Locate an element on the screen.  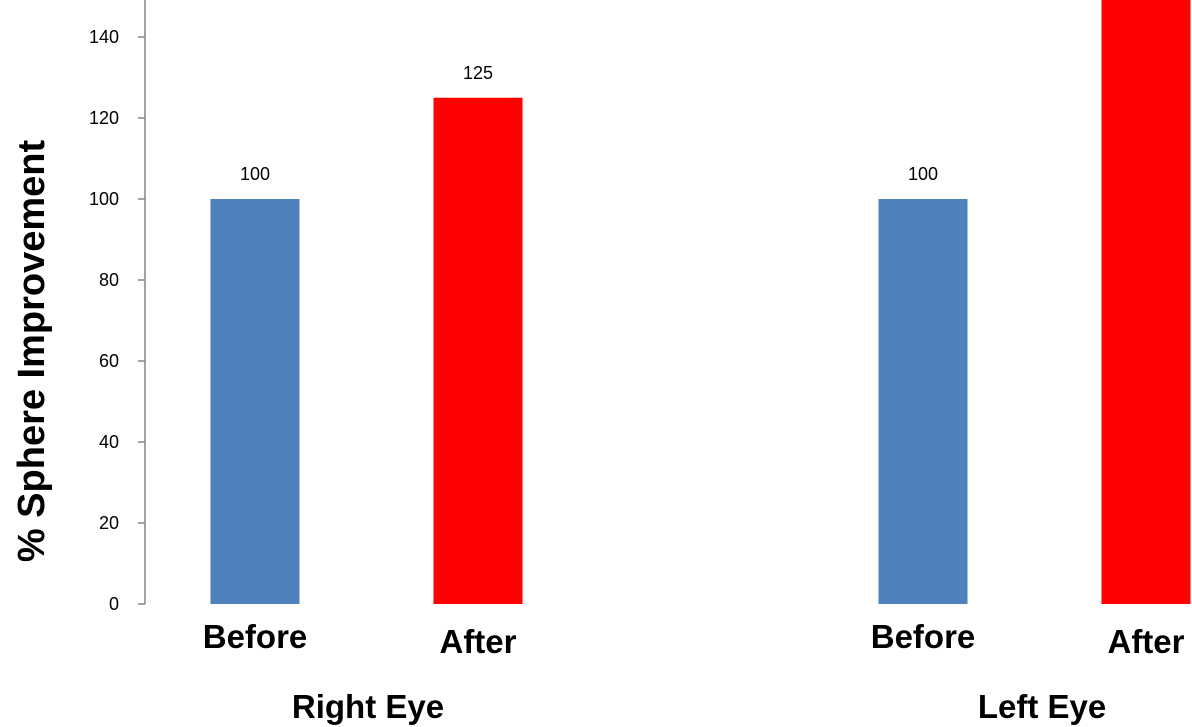
group-label: Left Eye is located at coordinates (1042, 706).